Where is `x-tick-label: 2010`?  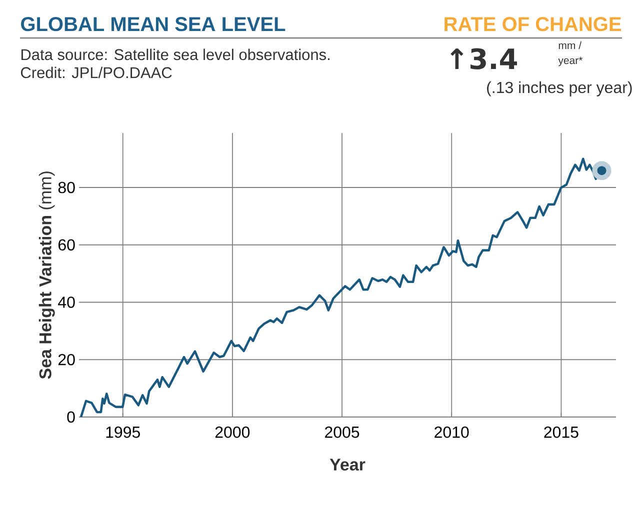
x-tick-label: 2010 is located at coordinates (451, 432).